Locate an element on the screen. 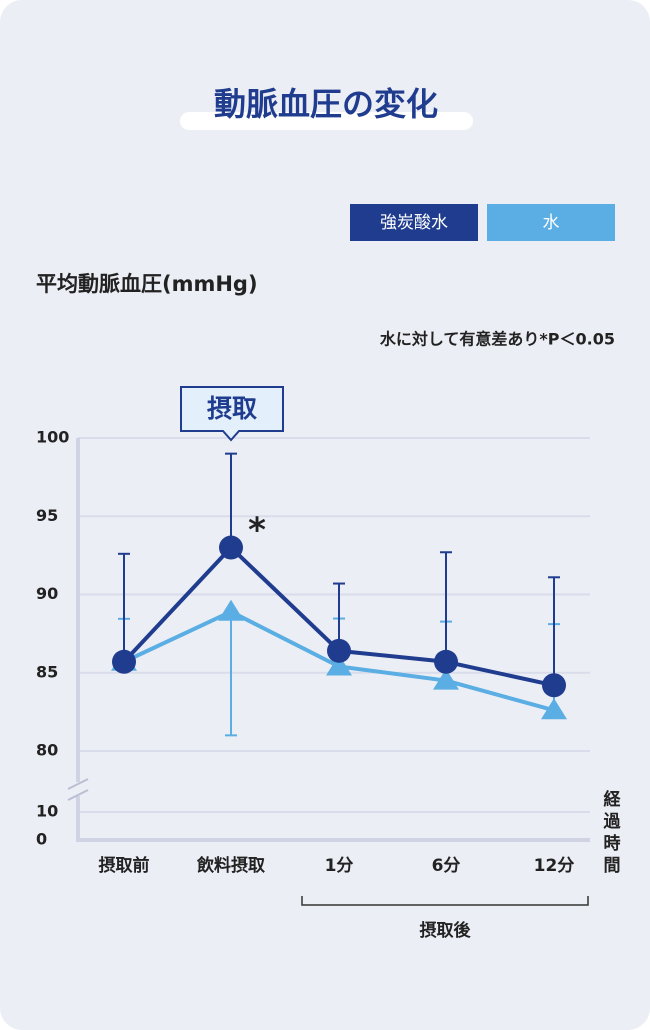 The width and height of the screenshot is (650, 1030). legend-label: 水 is located at coordinates (551, 223).